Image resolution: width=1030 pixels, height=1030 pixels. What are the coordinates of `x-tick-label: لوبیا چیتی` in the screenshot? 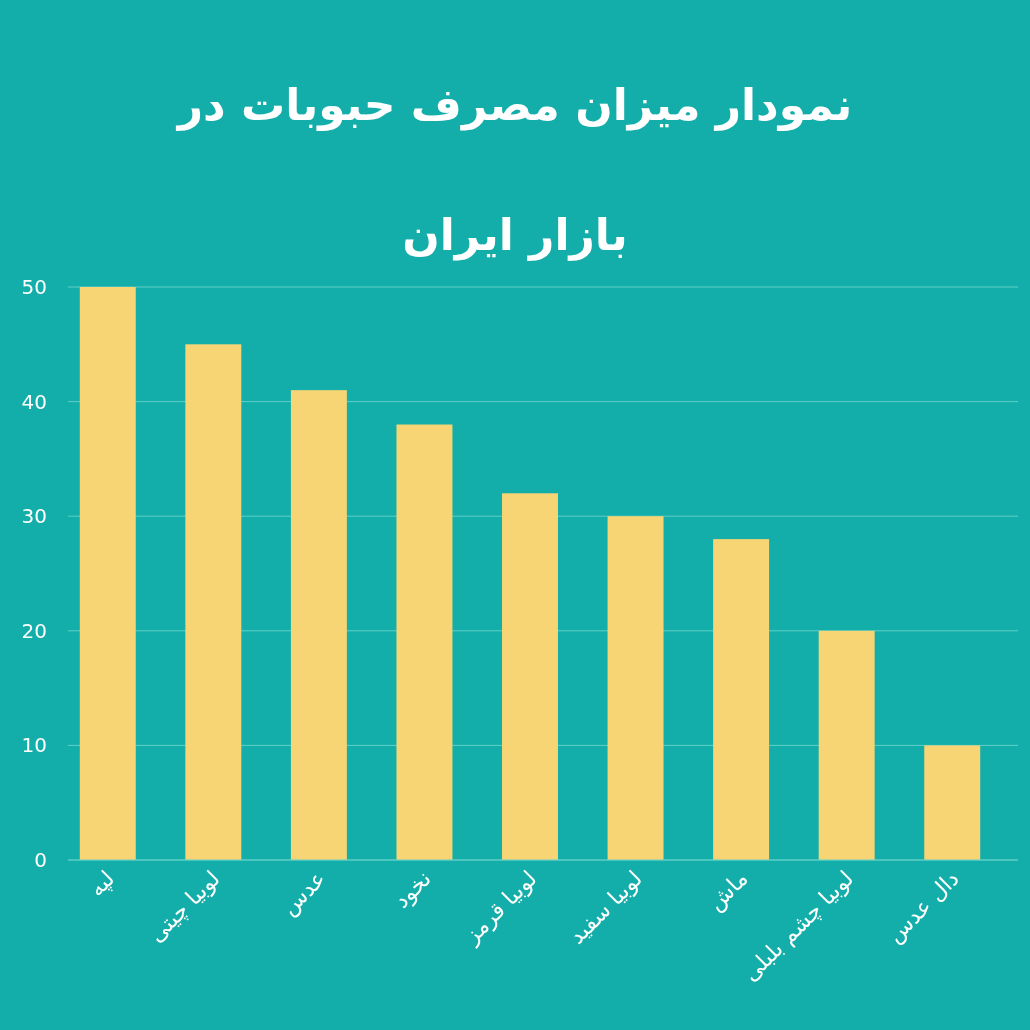 It's located at (184, 906).